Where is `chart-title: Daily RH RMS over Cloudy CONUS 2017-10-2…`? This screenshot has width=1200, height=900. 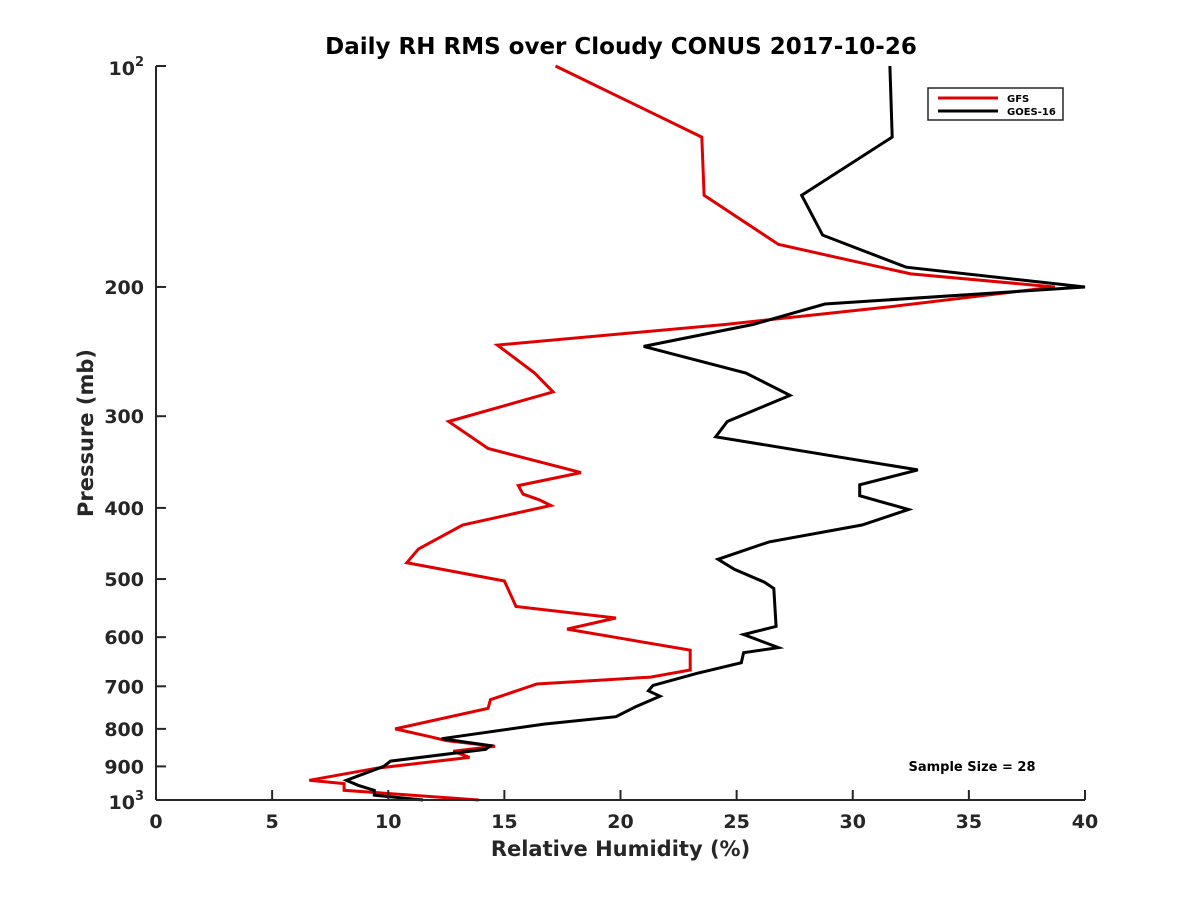 chart-title: Daily RH RMS over Cloudy CONUS 2017-10-2… is located at coordinates (621, 47).